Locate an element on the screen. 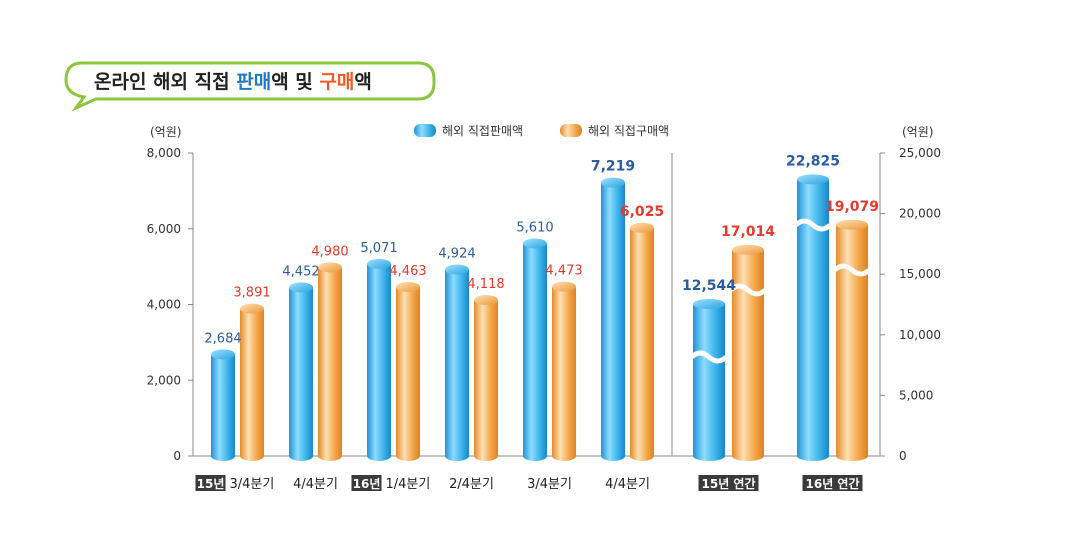 This screenshot has height=559, width=1084. bubble-shape is located at coordinates (250, 86).